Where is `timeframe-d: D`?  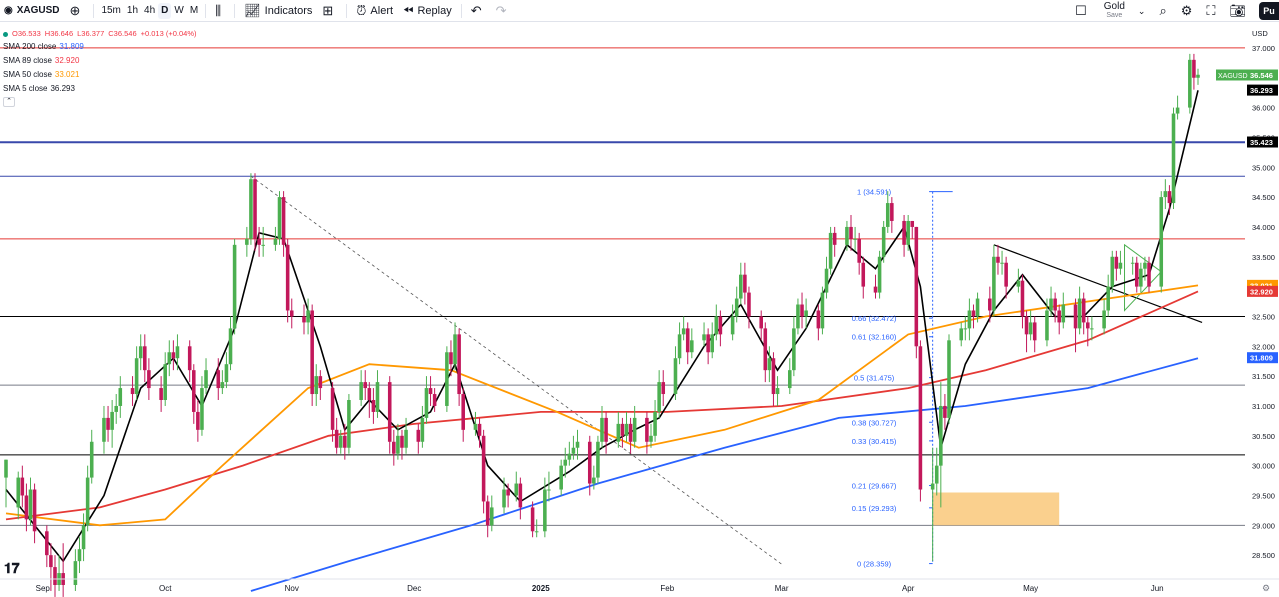 timeframe-d: D is located at coordinates (165, 10).